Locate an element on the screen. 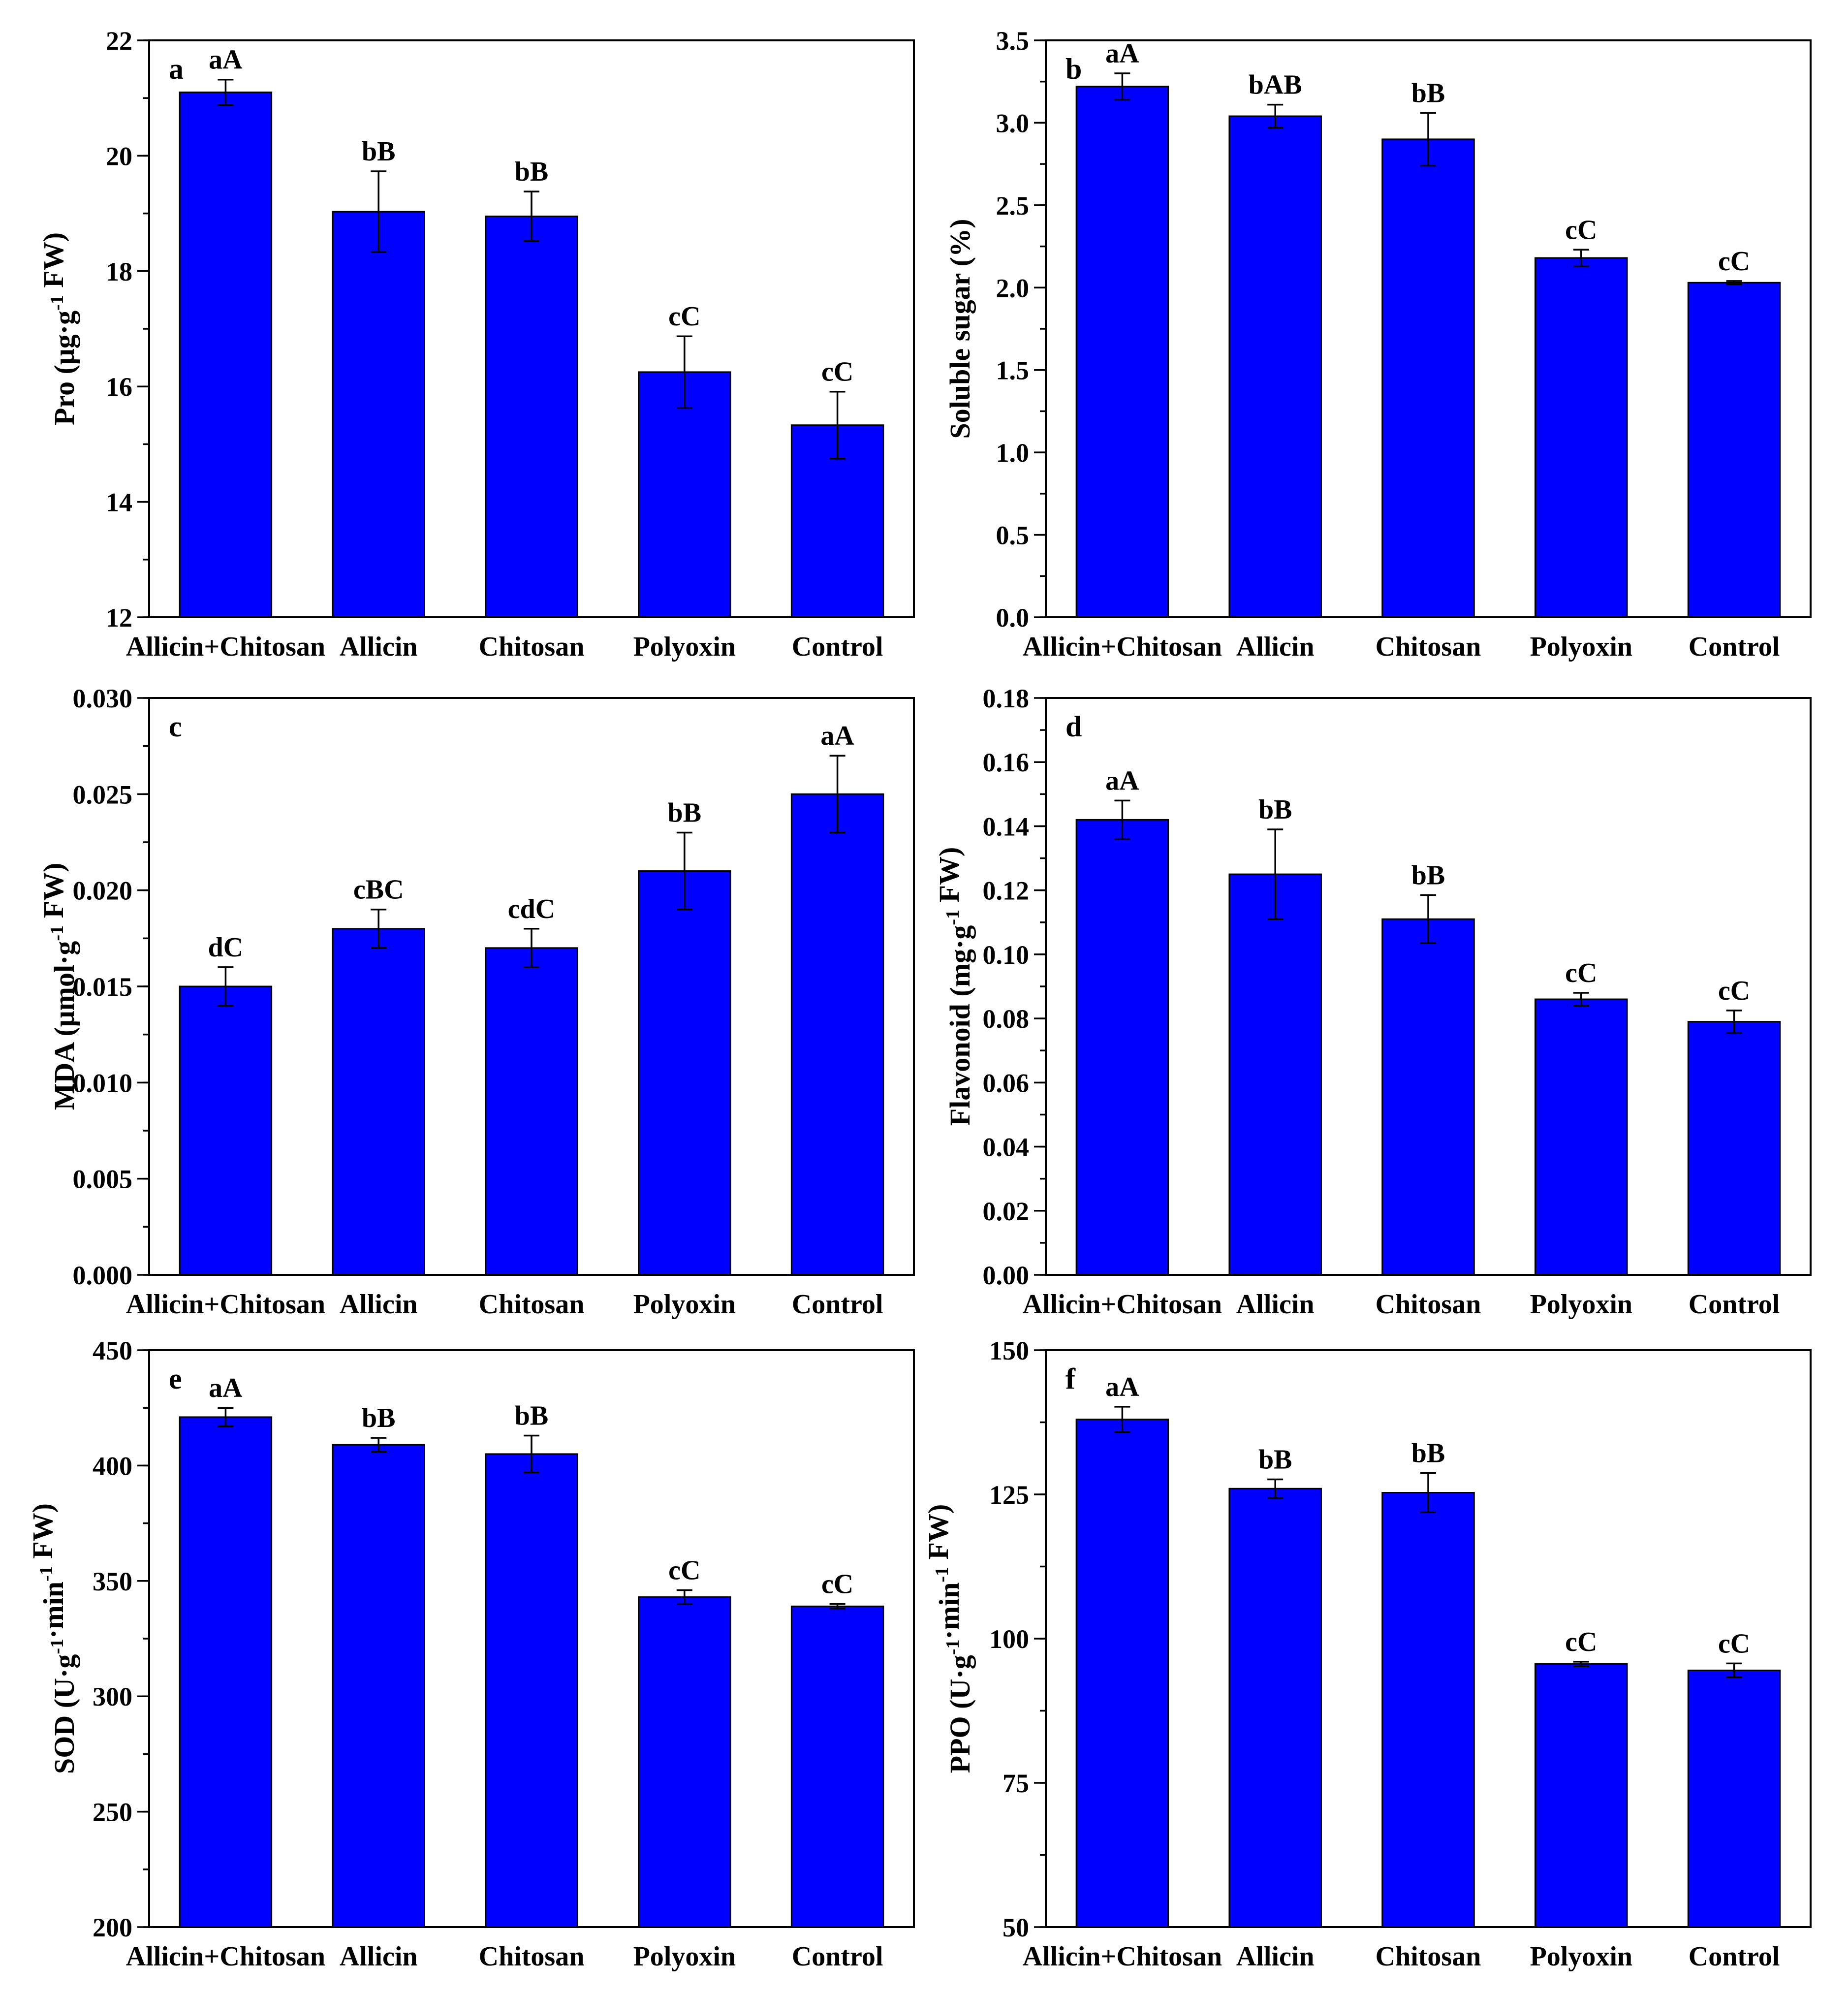 The width and height of the screenshot is (1848, 1995). panel-letter: d is located at coordinates (1074, 726).